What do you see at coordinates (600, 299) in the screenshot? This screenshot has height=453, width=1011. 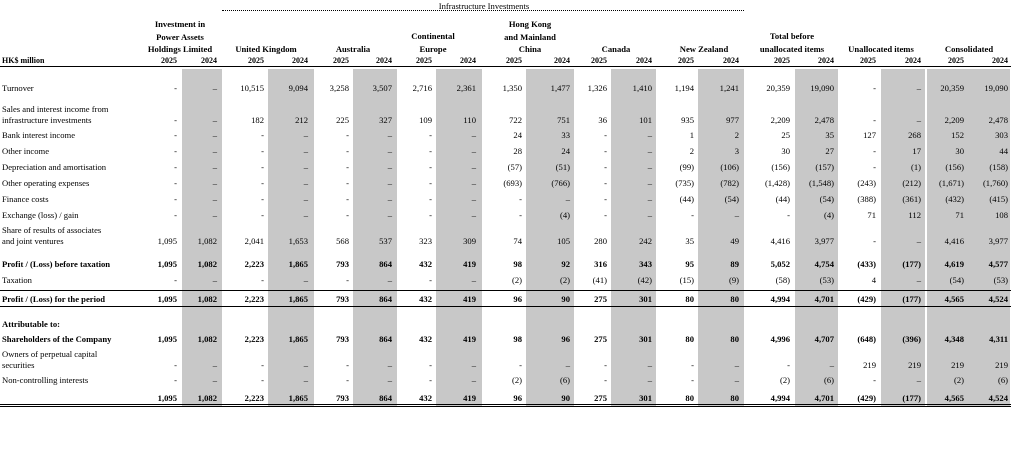 I see `table-cell: 275` at bounding box center [600, 299].